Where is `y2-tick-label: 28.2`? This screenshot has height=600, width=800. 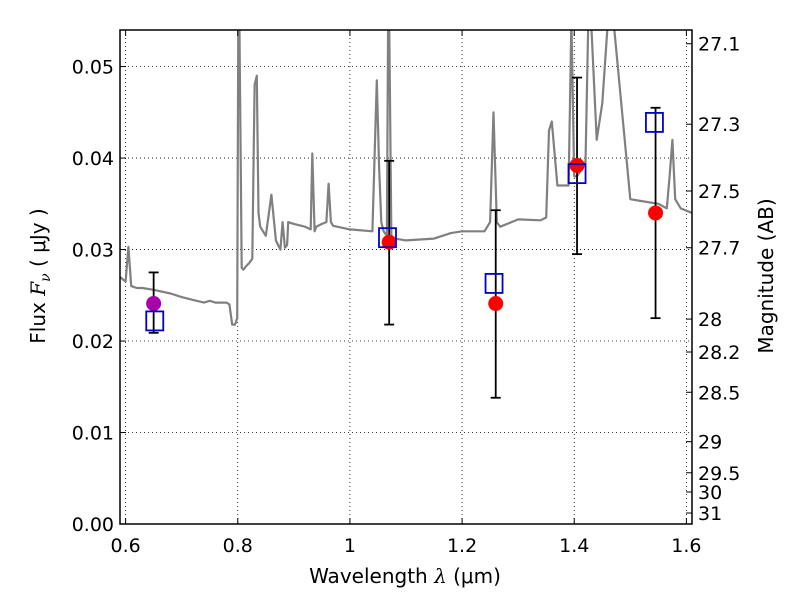 y2-tick-label: 28.2 is located at coordinates (719, 353).